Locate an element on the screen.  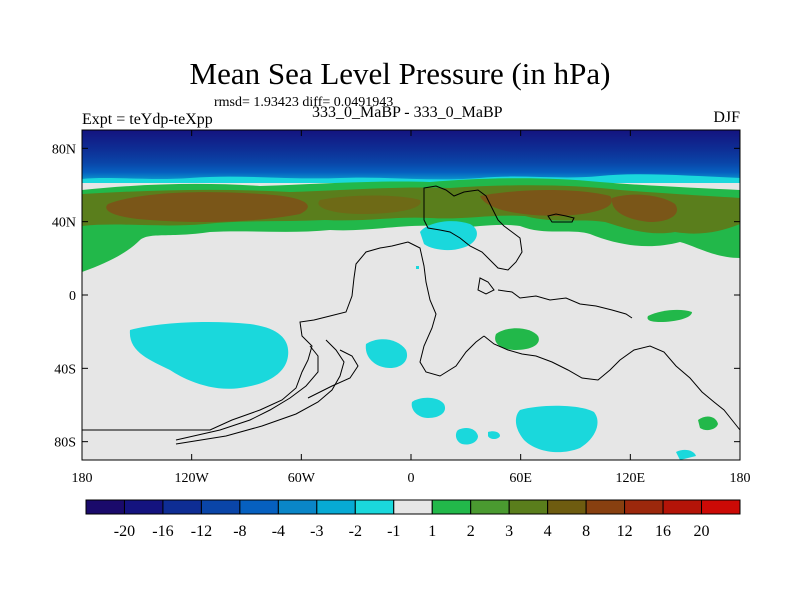
colorbar-label: 3 is located at coordinates (509, 531).